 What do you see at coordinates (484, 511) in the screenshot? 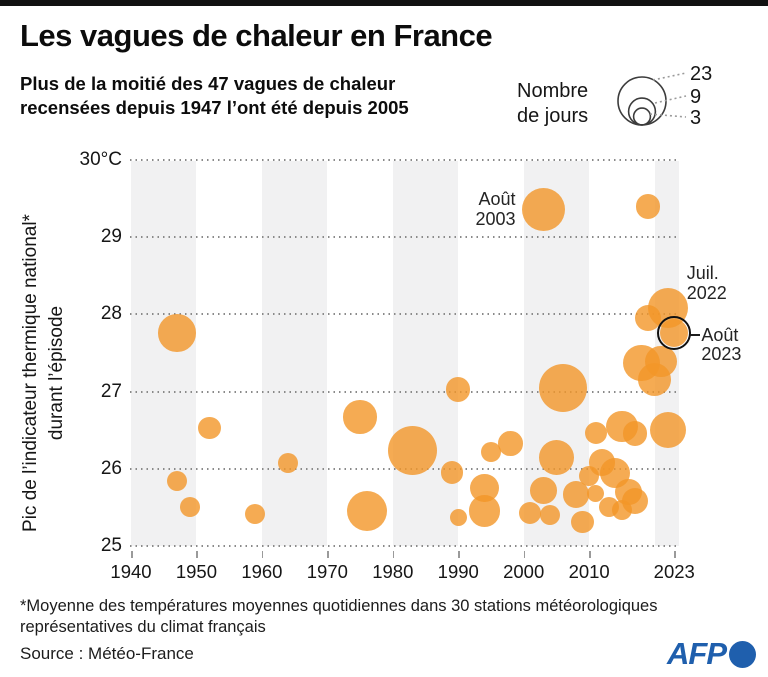
I see `heatwave-bubble-1994` at bounding box center [484, 511].